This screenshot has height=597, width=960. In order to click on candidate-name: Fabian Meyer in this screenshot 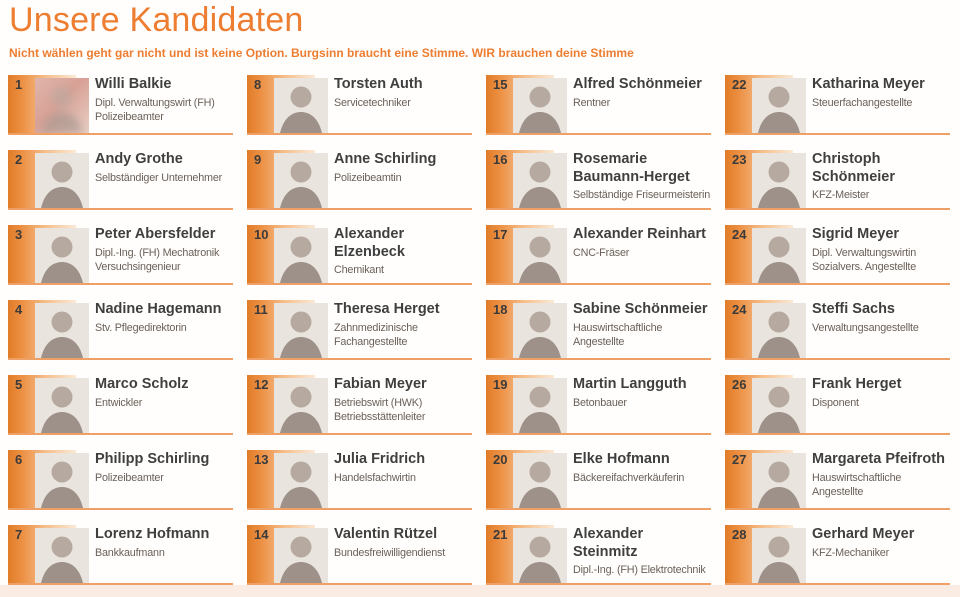, I will do `click(380, 384)`.